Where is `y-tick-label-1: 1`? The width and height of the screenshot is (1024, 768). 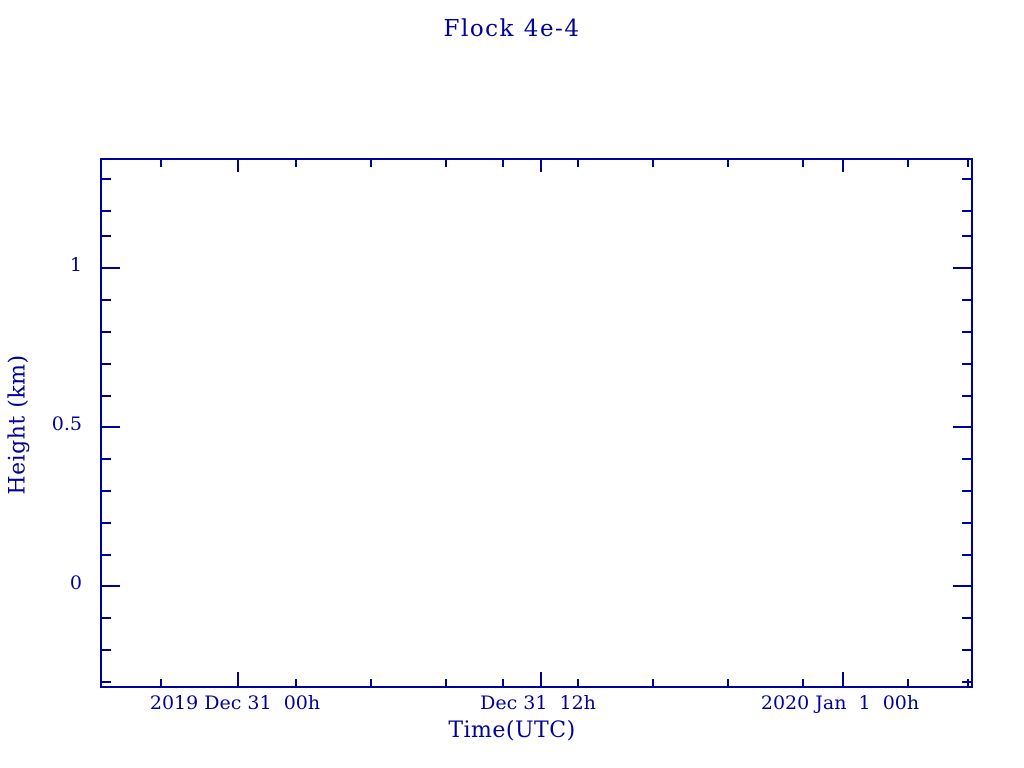
y-tick-label-1: 1 is located at coordinates (75, 265).